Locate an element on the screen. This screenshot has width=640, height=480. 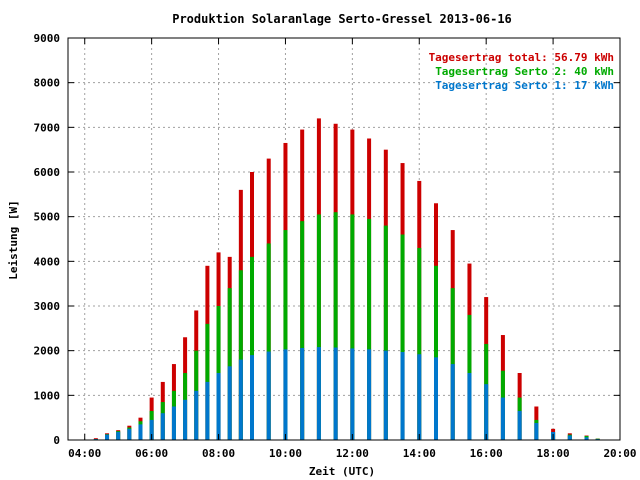
legend-entry: Tagesertrag Serto 1: 17 kWh is located at coordinates (524, 85).